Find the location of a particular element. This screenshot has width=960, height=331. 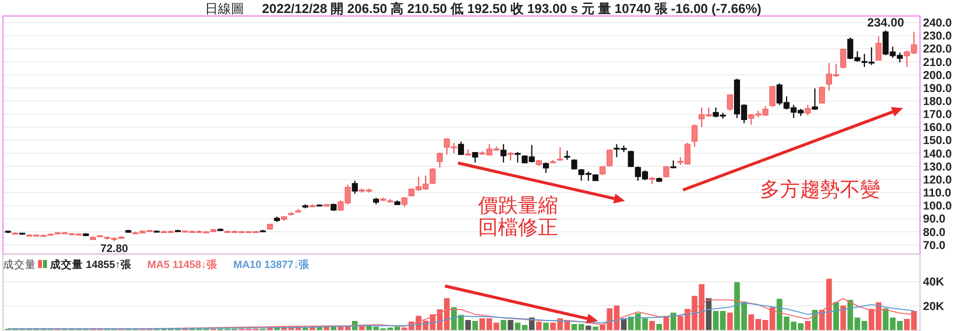

y-tick-label: 70.0 is located at coordinates (934, 246).